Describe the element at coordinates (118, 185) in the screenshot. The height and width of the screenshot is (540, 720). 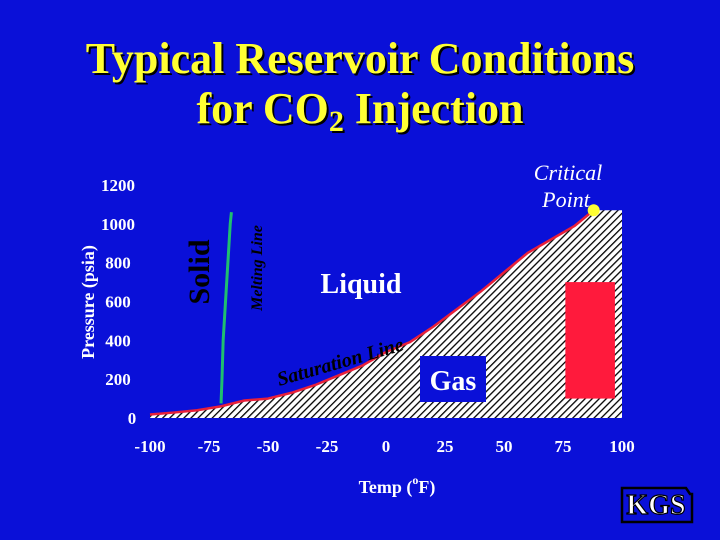
I see `y-tick-label: 1200` at that location.